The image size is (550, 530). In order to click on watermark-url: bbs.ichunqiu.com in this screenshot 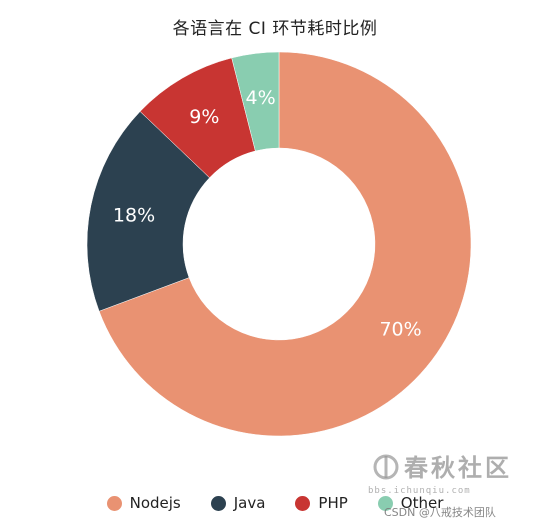, I will do `click(419, 491)`.